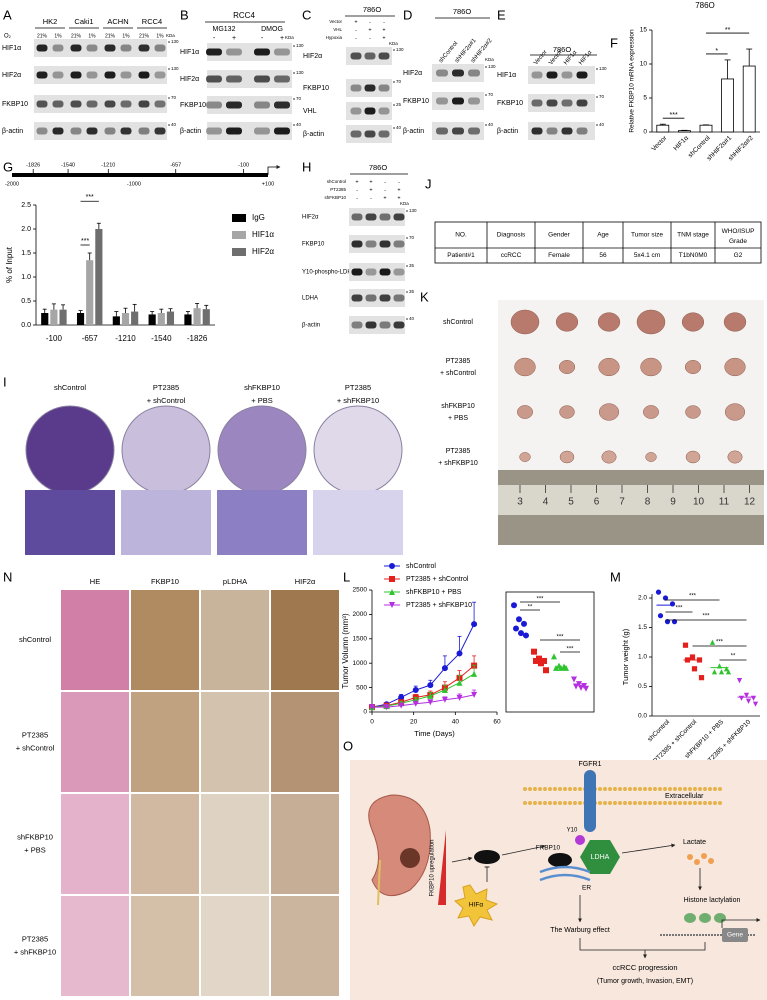 The width and height of the screenshot is (767, 1000). Describe the element at coordinates (372, 722) in the screenshot. I see `x-tick-label: 0` at that location.